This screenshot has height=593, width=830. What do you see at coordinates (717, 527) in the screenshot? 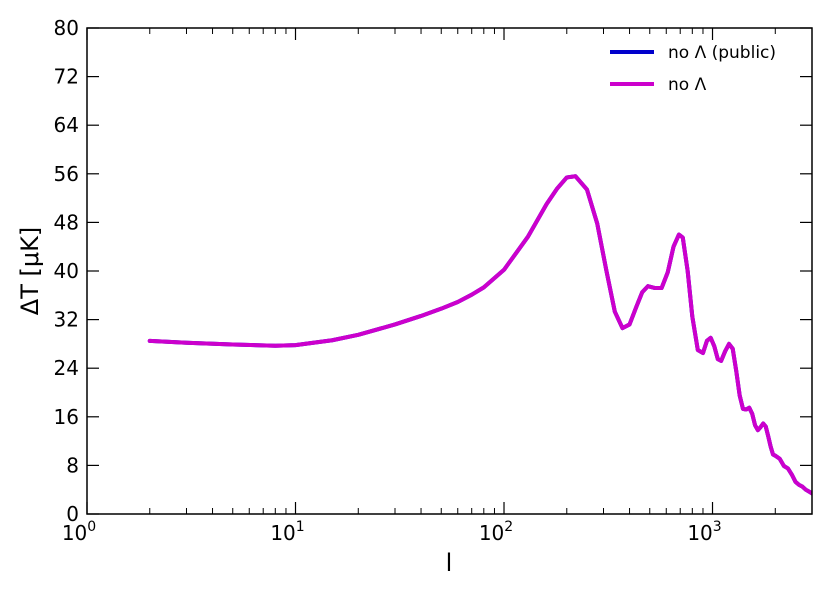
I see `x-tick-label-exponent: 3` at bounding box center [717, 527].